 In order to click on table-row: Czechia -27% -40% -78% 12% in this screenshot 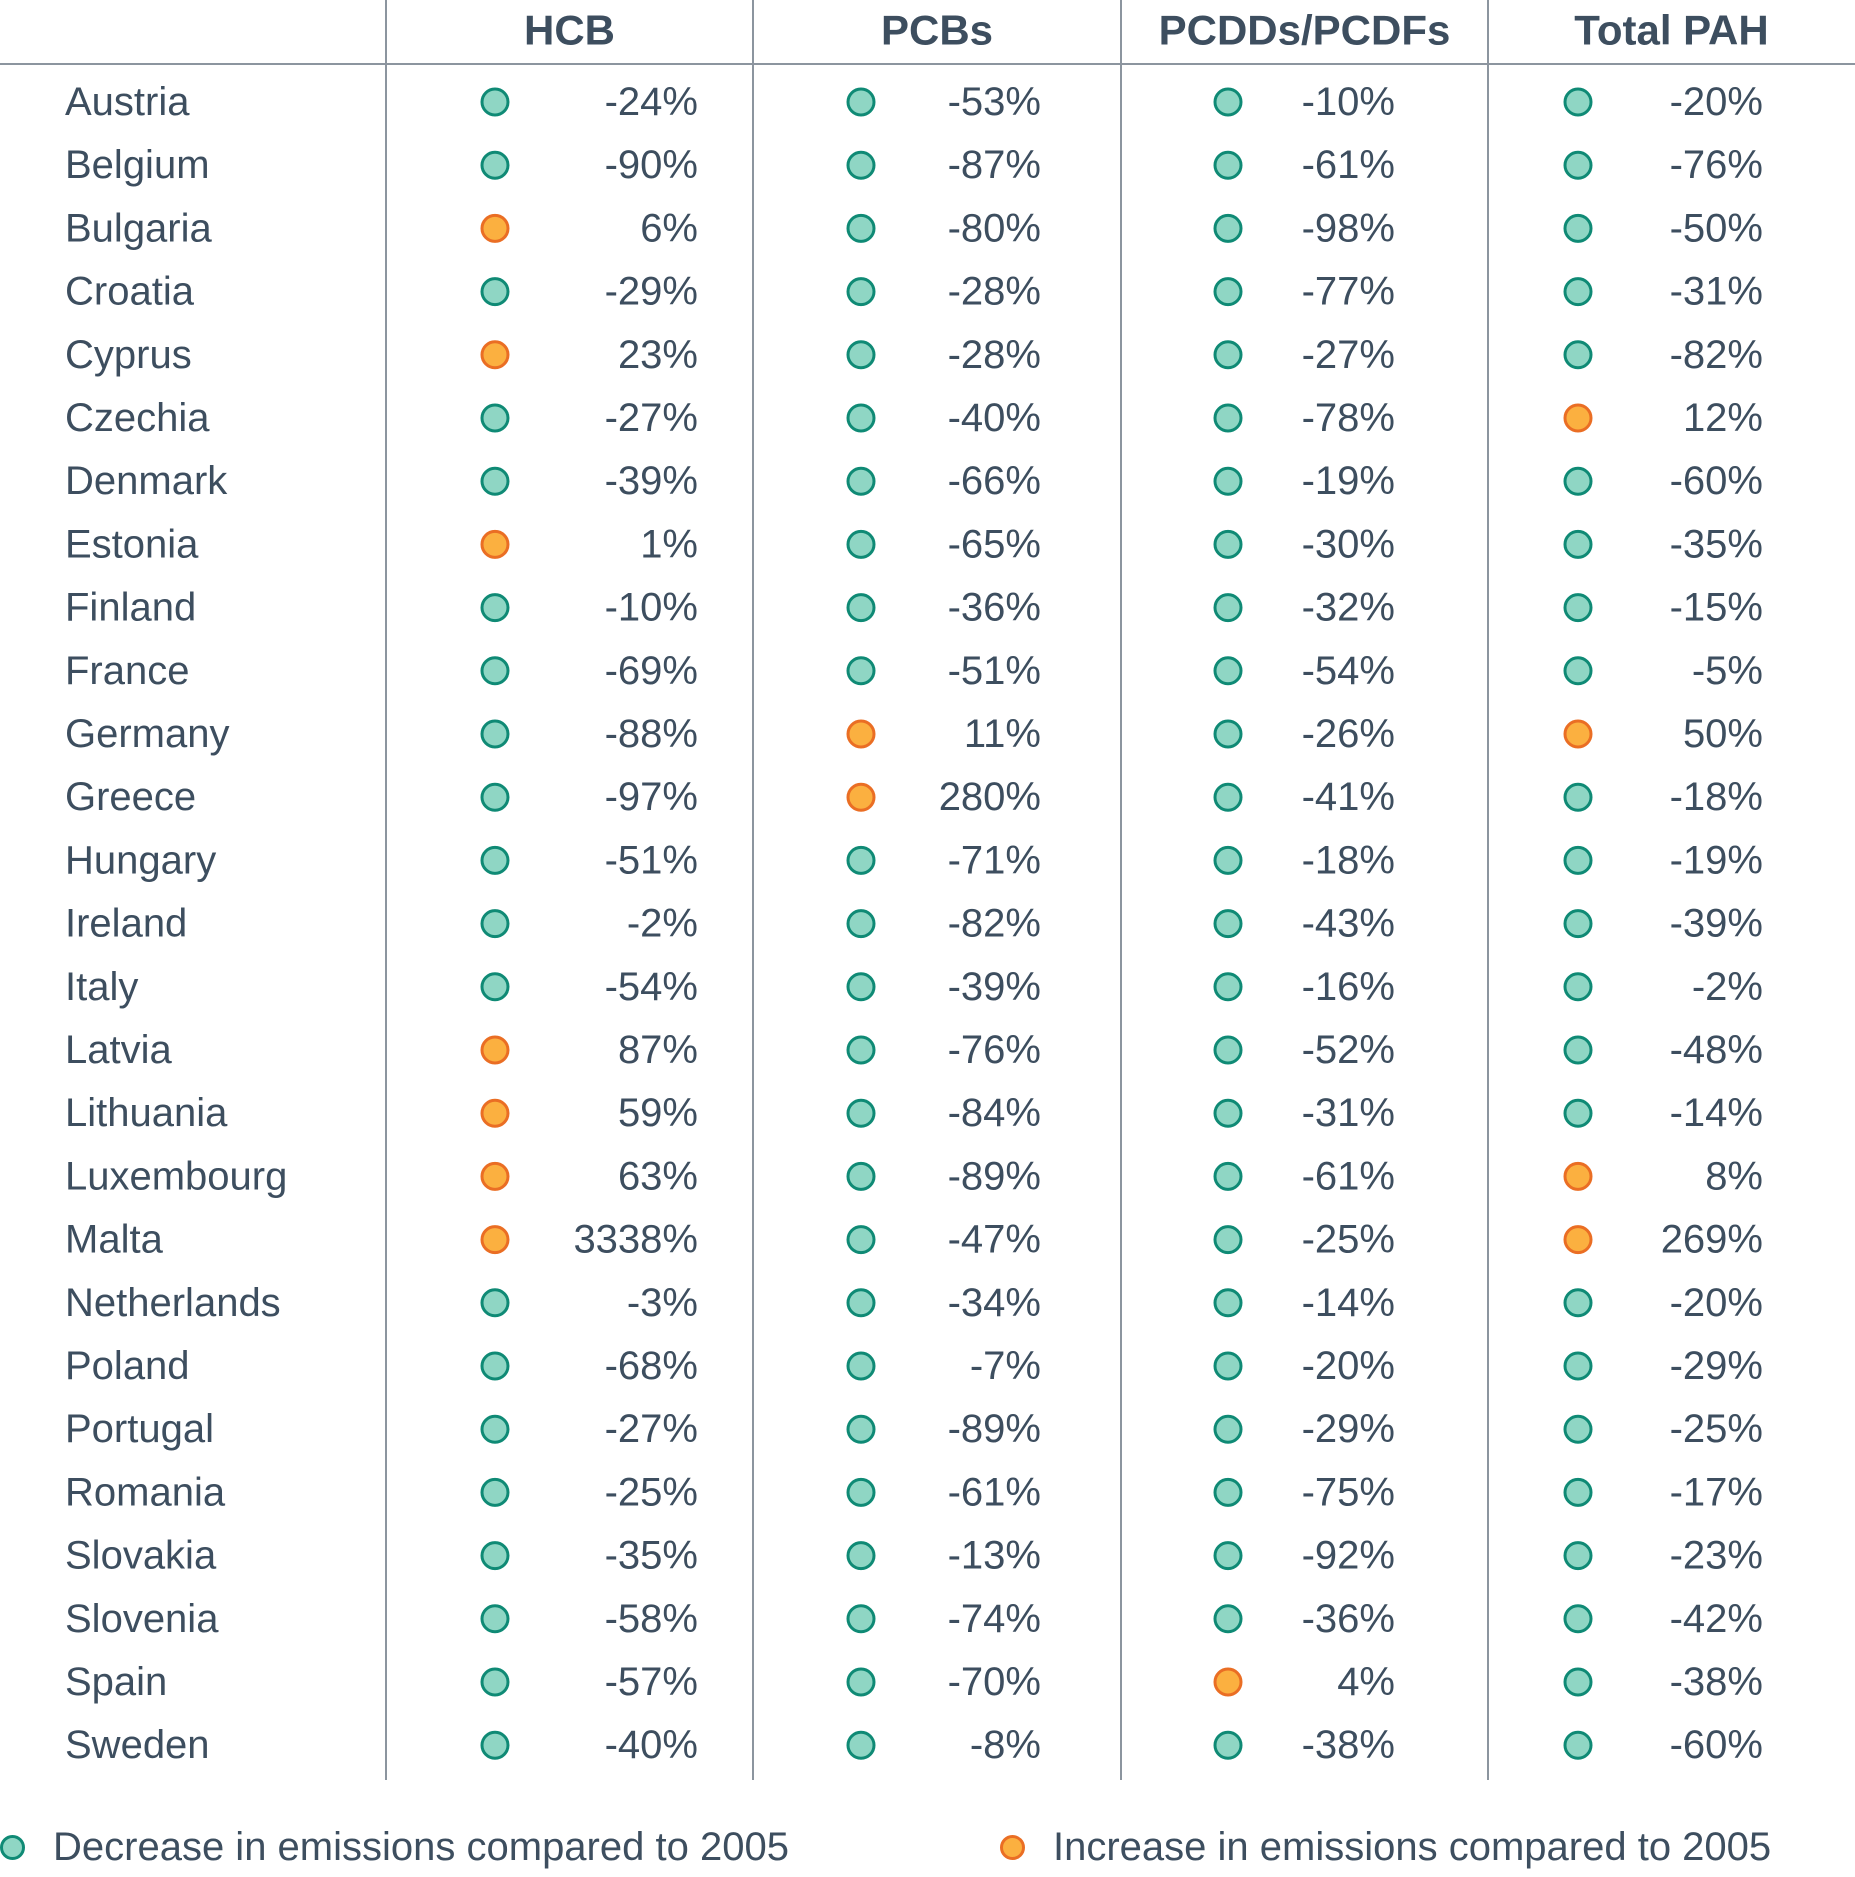, I will do `click(914, 418)`.